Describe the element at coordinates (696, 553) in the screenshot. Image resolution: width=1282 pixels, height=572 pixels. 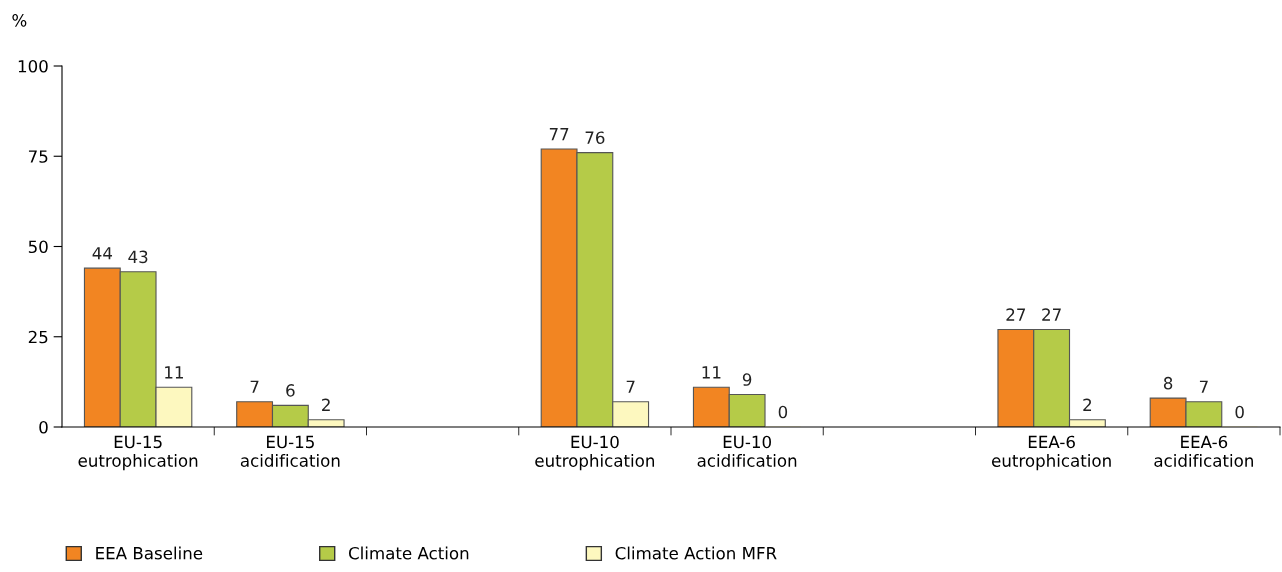
I see `legend-label: Climate Action MFR` at that location.